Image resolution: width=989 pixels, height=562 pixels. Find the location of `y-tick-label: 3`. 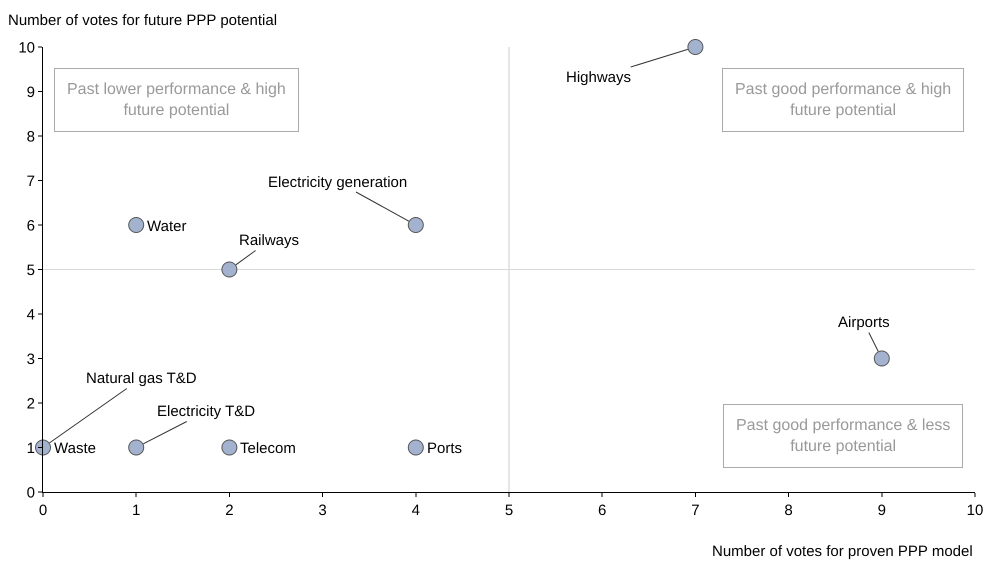

y-tick-label: 3 is located at coordinates (30, 359).